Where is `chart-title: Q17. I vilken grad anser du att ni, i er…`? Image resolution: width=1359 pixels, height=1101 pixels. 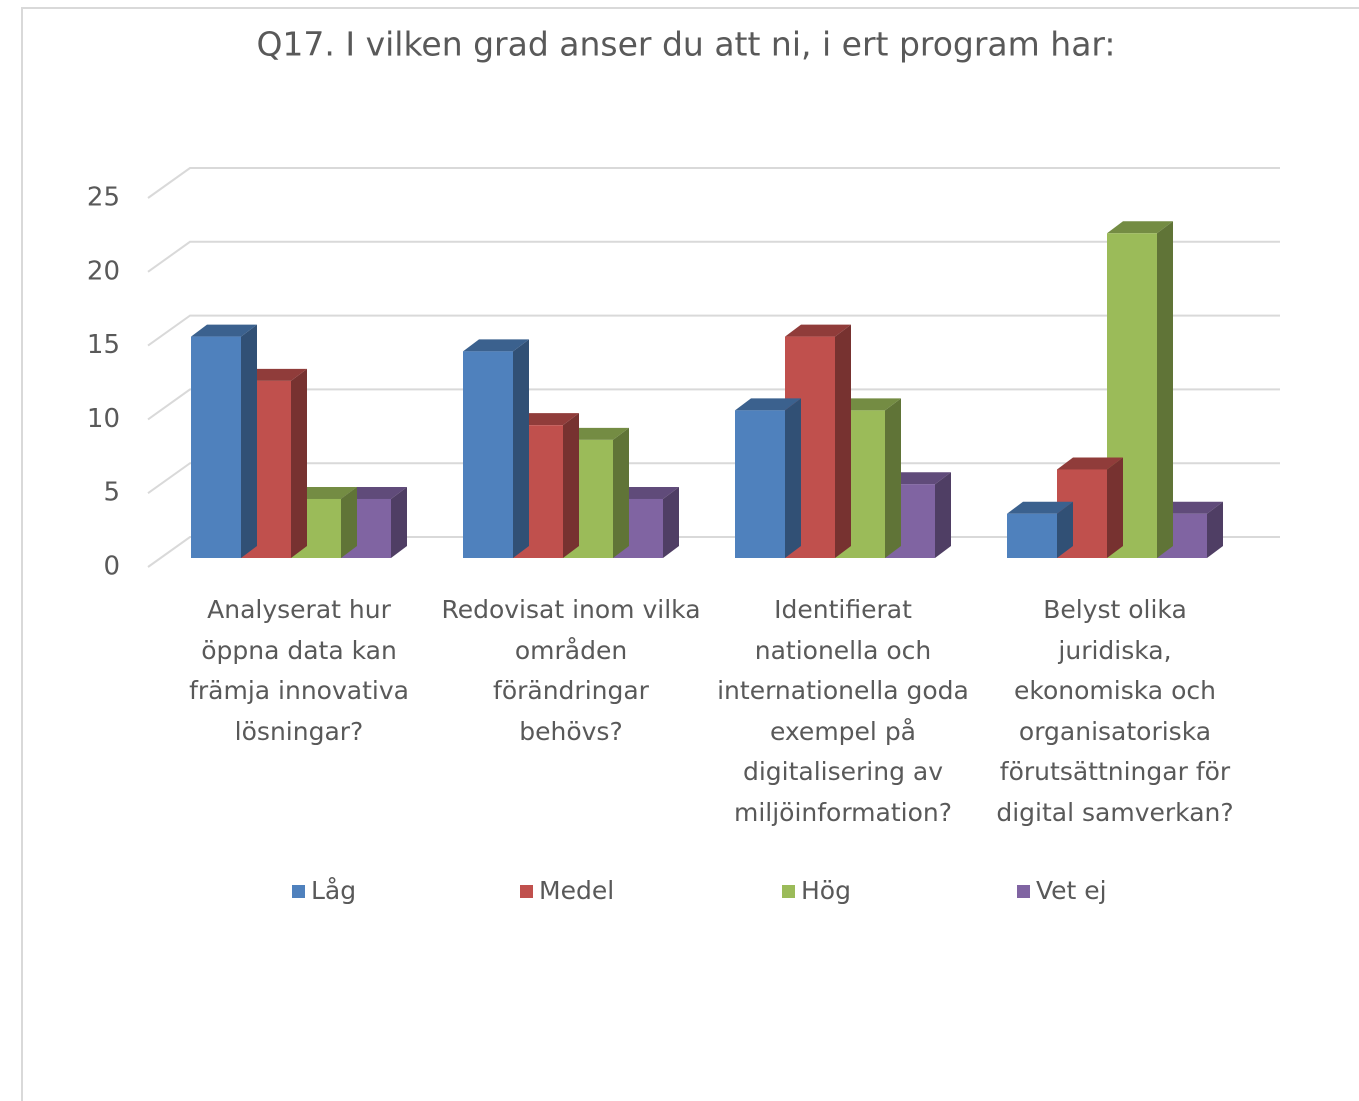 chart-title: Q17. I vilken grad anser du att ni, i er… is located at coordinates (685, 44).